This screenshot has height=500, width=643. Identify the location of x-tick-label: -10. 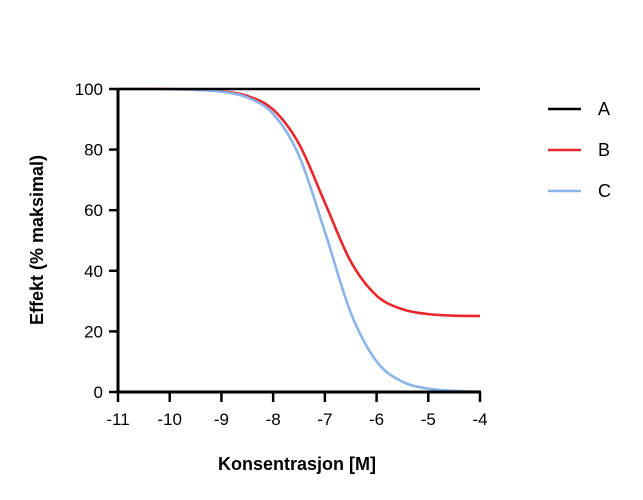
(169, 419).